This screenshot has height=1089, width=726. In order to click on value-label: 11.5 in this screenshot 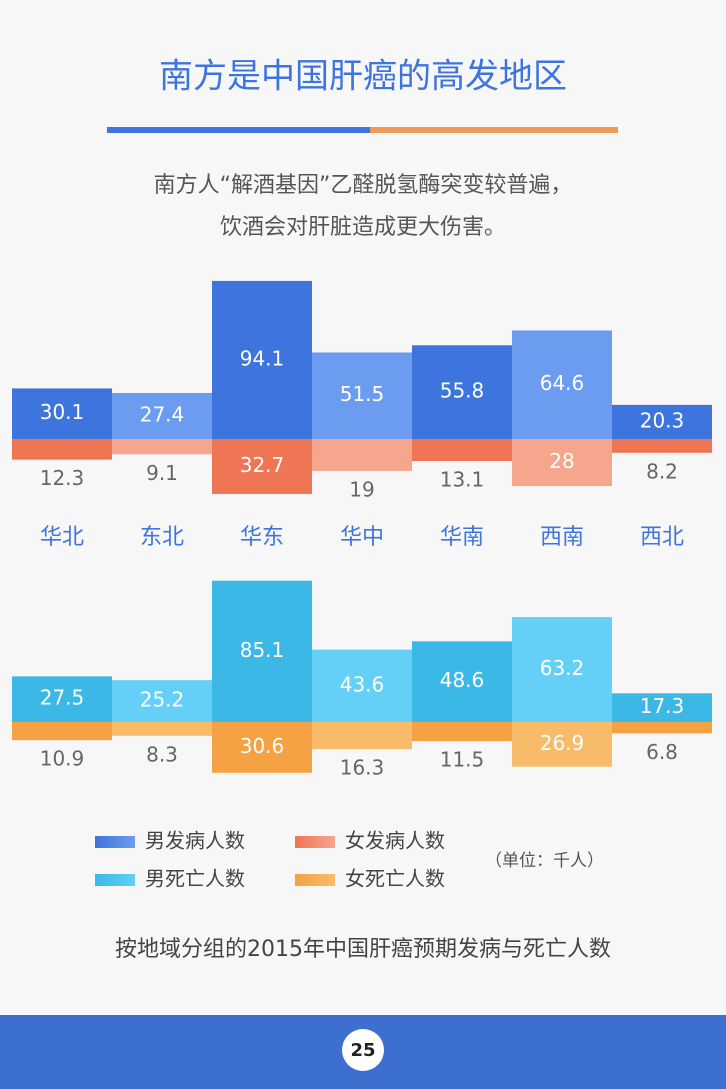, I will do `click(462, 760)`.